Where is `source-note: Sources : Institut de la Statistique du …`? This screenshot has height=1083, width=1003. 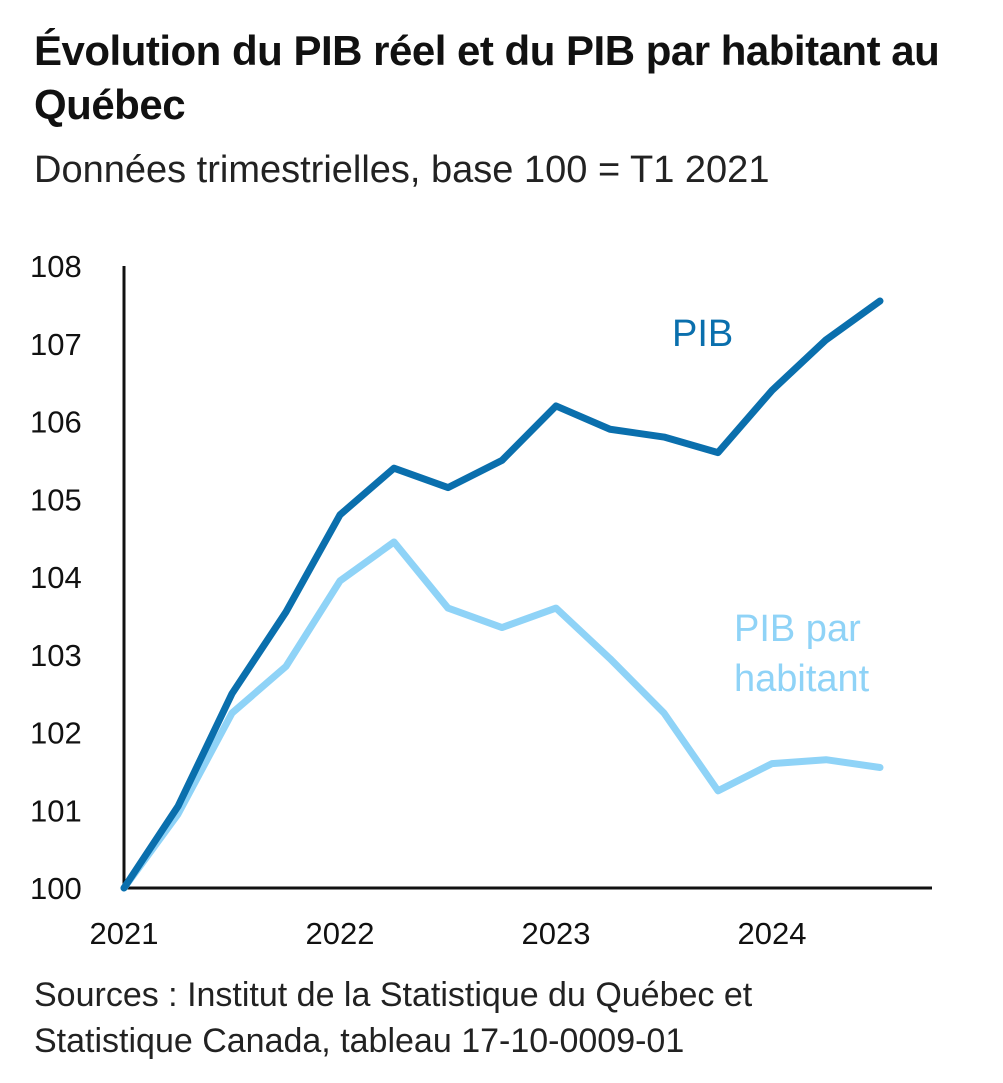
source-note: Sources : Institut de la Statistique du … is located at coordinates (504, 1018).